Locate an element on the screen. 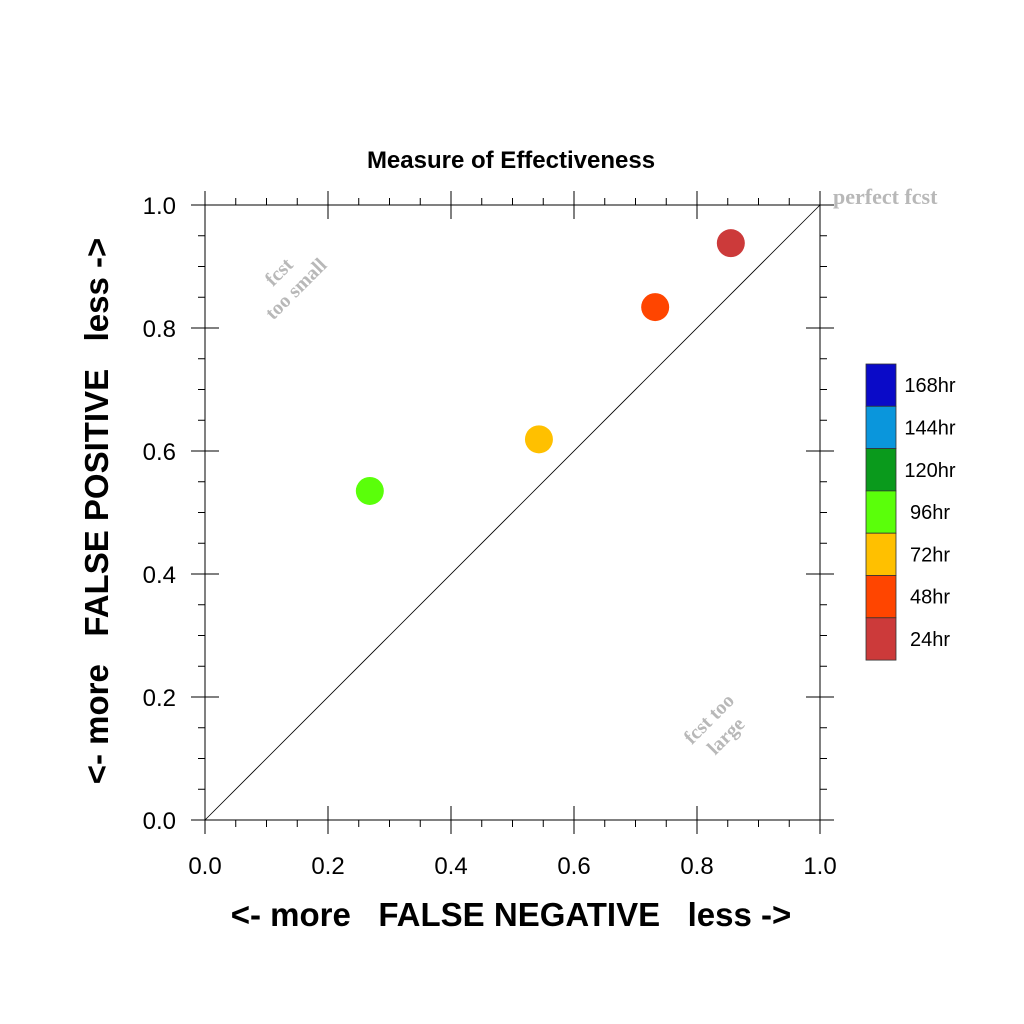  legend-label: 120hr is located at coordinates (929, 471).